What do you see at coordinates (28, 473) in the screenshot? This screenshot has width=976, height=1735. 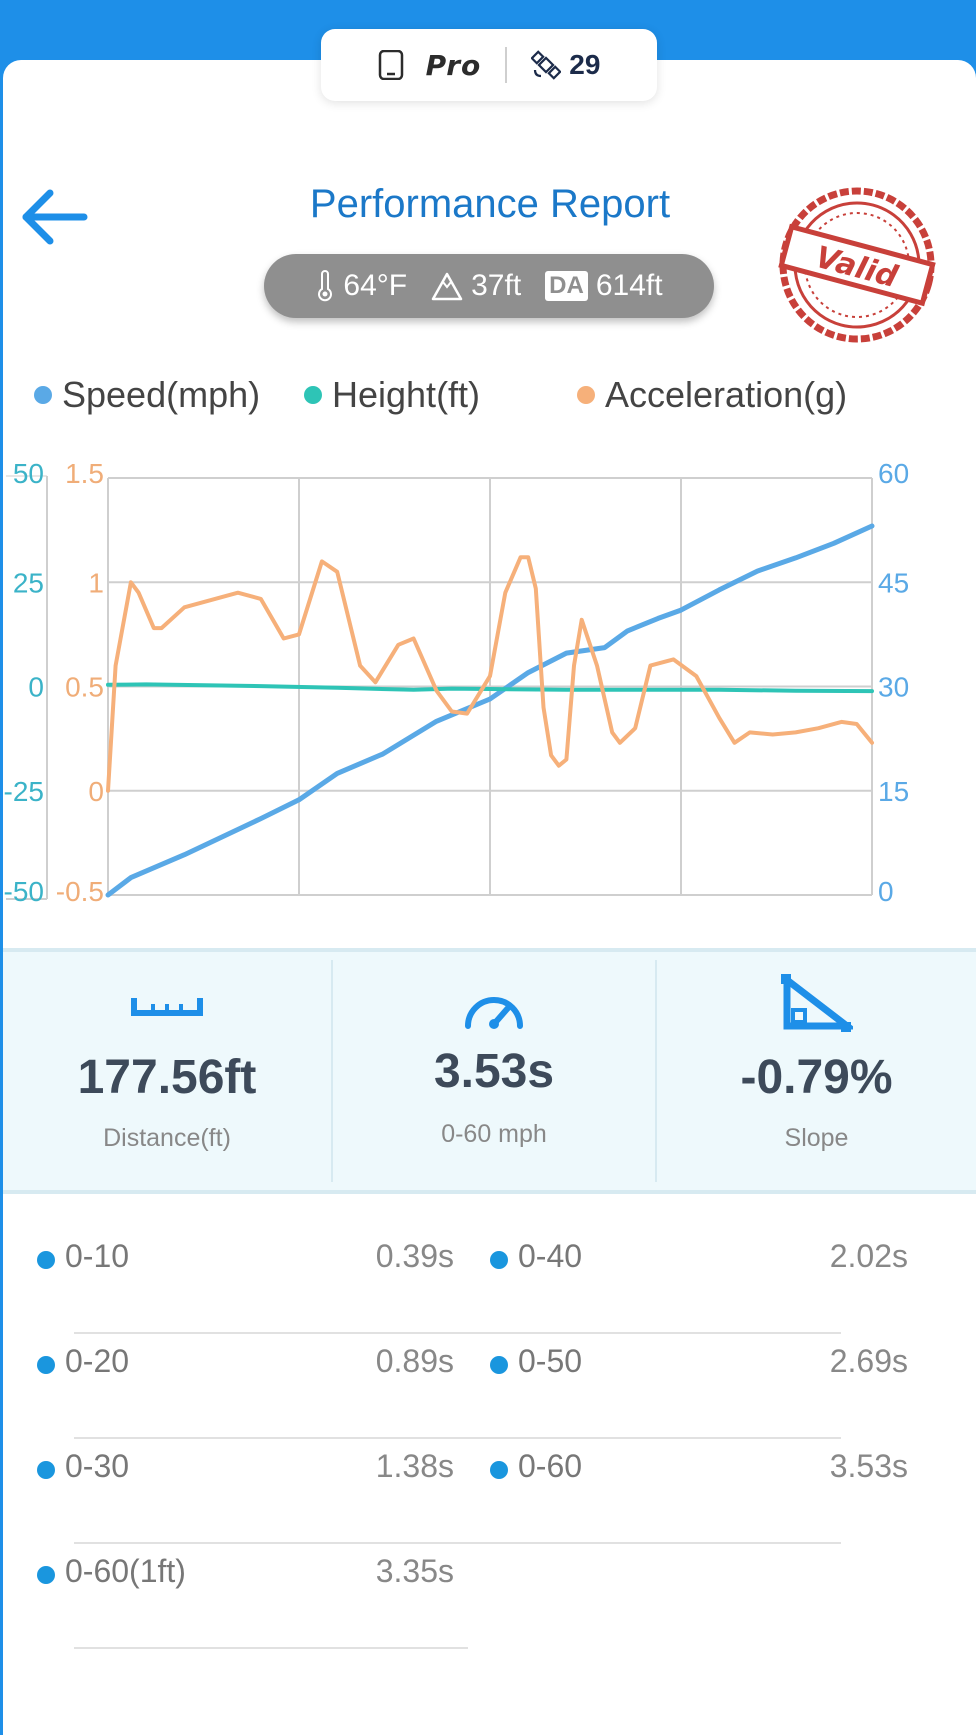 I see `height-tick-label: 50` at bounding box center [28, 473].